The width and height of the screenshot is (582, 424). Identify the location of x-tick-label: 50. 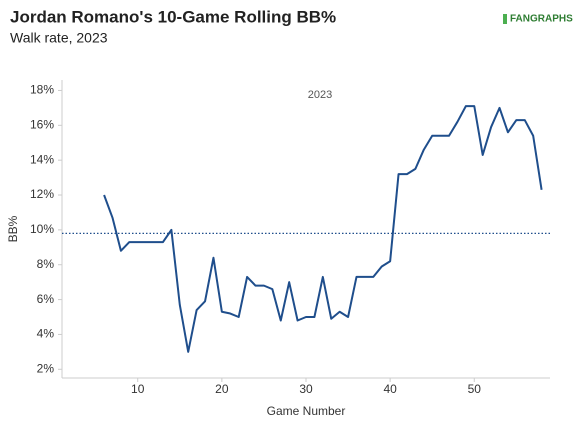
(475, 389).